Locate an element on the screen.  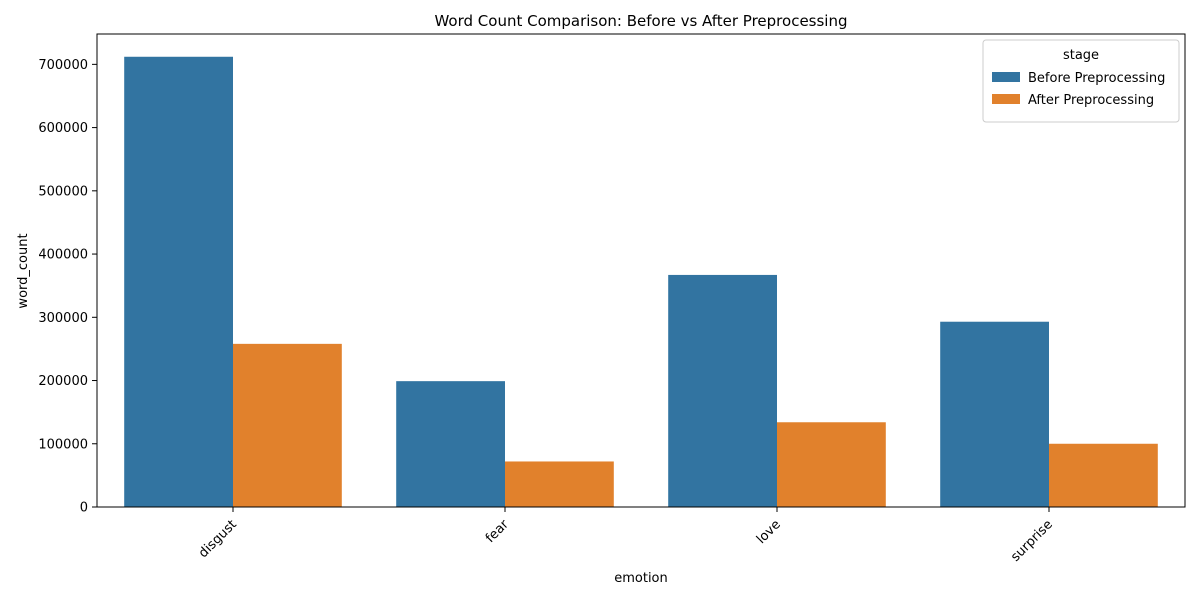
y-tick-label: 0 is located at coordinates (84, 508).